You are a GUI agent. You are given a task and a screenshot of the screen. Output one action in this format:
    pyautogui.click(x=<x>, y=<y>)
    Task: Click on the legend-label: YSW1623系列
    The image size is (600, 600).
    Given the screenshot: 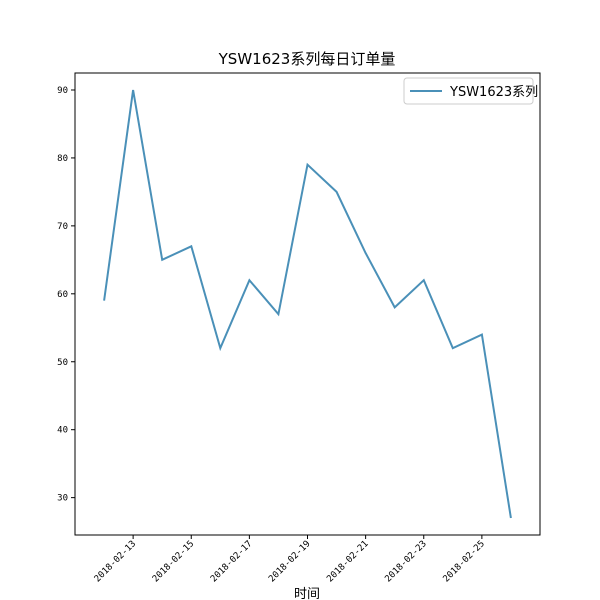 What is the action you would take?
    pyautogui.click(x=493, y=92)
    